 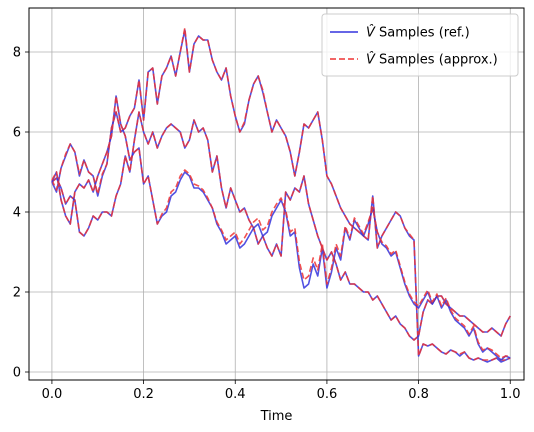 I want to click on x-tick-label: 0.8, so click(x=418, y=394).